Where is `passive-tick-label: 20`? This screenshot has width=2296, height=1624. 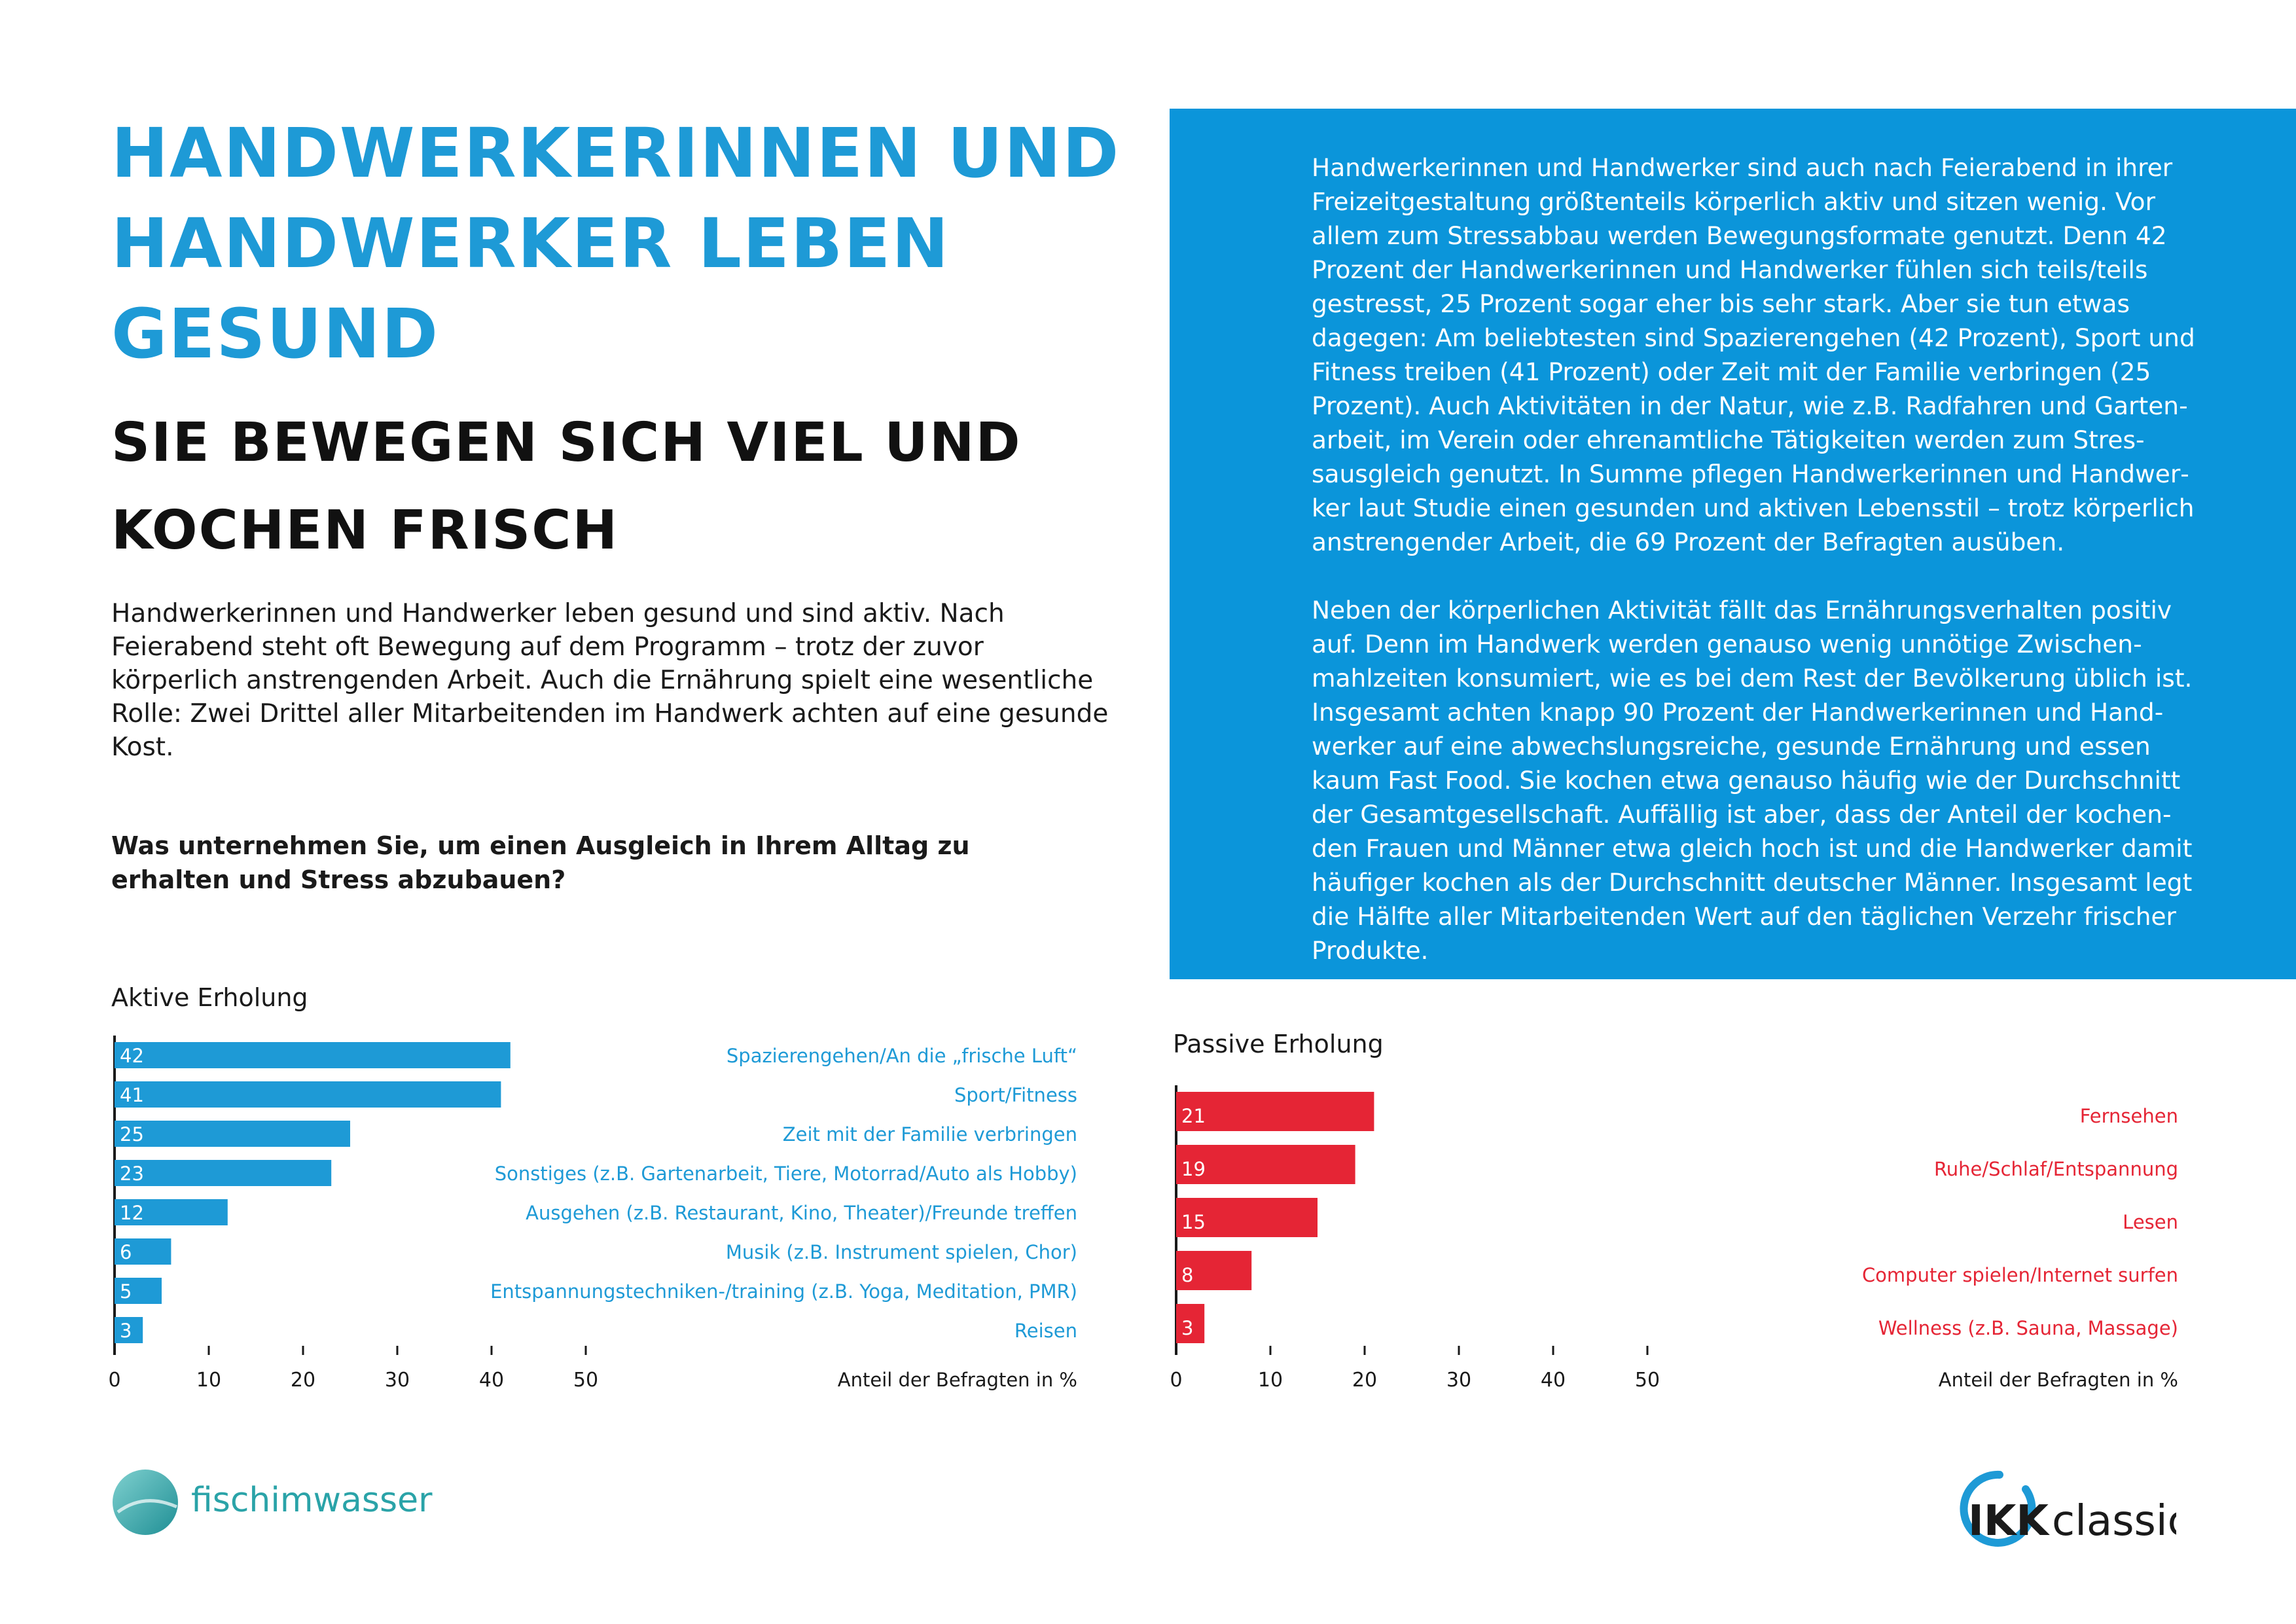 passive-tick-label: 20 is located at coordinates (1364, 1380).